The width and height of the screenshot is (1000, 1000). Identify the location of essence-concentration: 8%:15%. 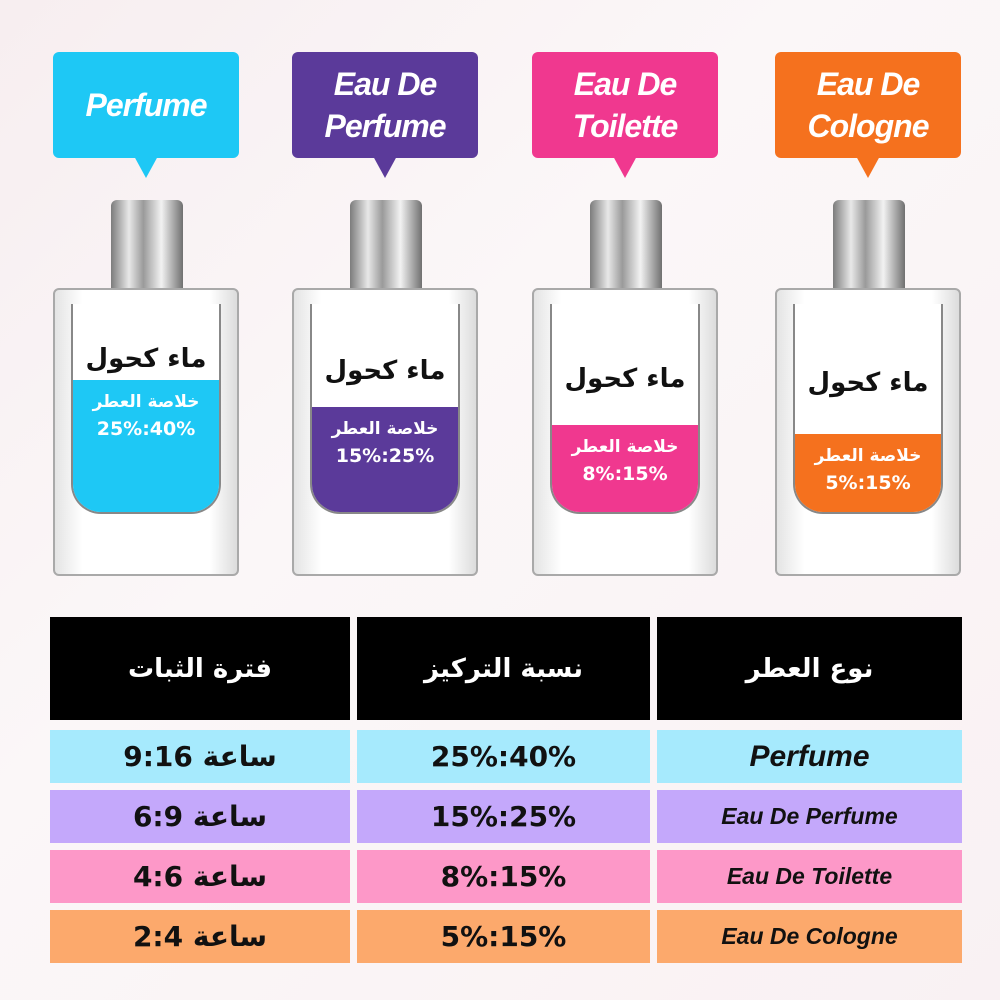
(625, 474).